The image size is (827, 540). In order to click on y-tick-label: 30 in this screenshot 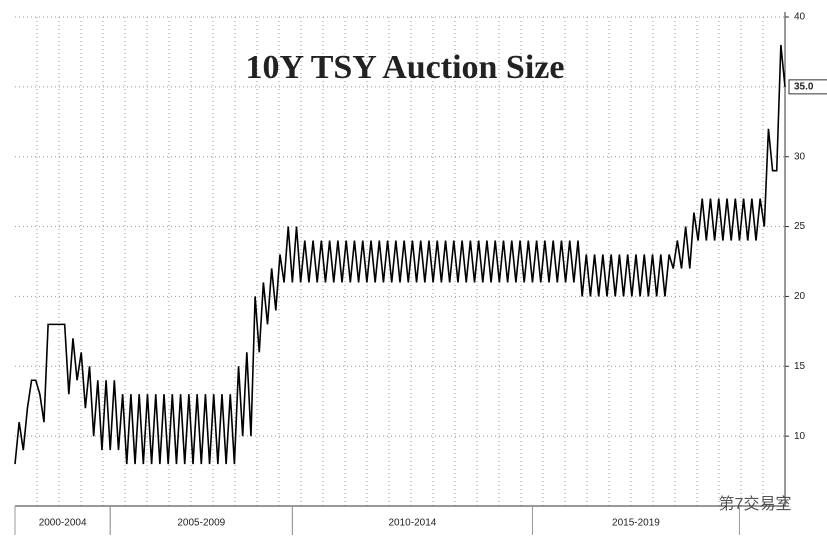, I will do `click(800, 156)`.